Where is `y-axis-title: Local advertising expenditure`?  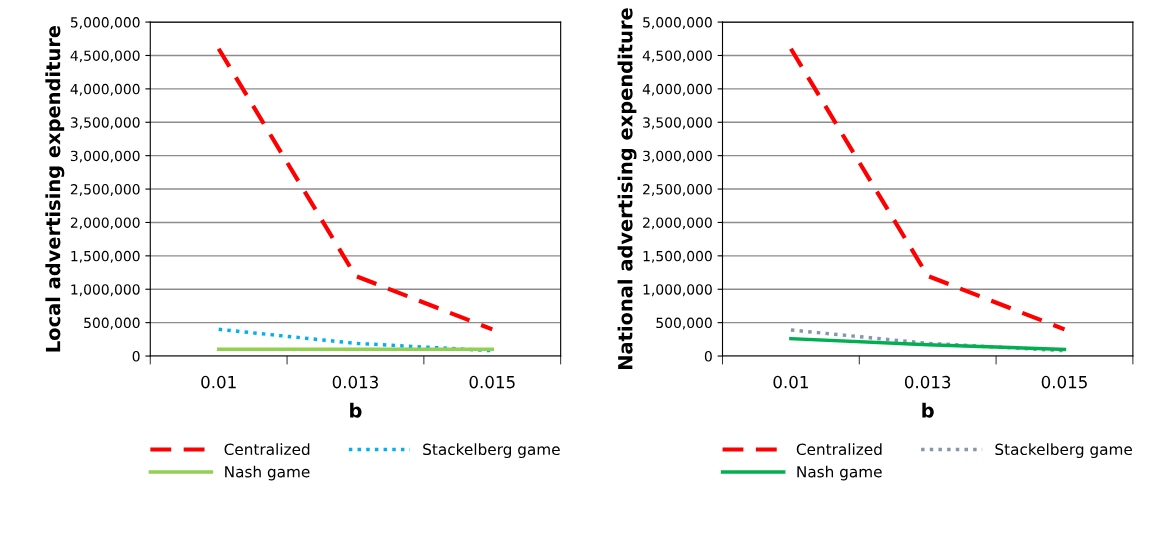
y-axis-title: Local advertising expenditure is located at coordinates (55, 188).